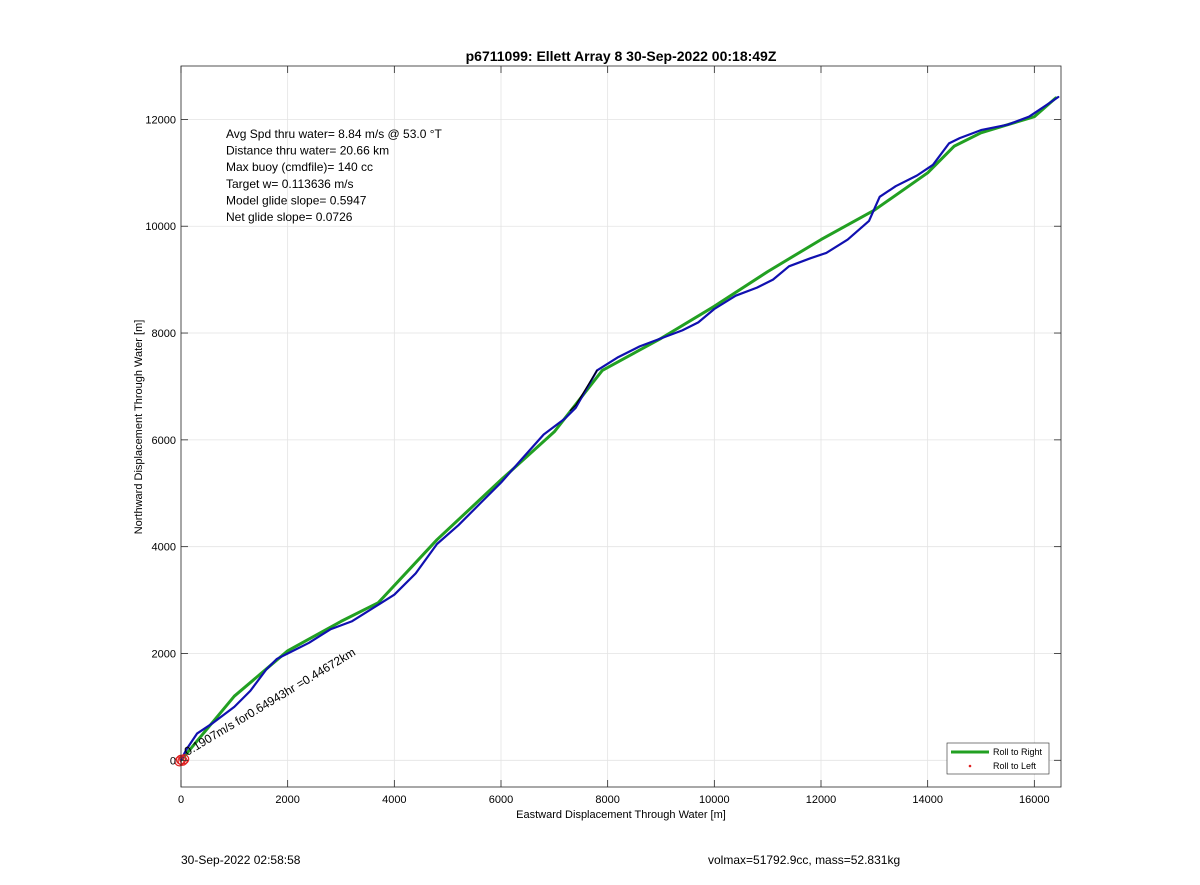  I want to click on x-tick-label: 12000, so click(821, 800).